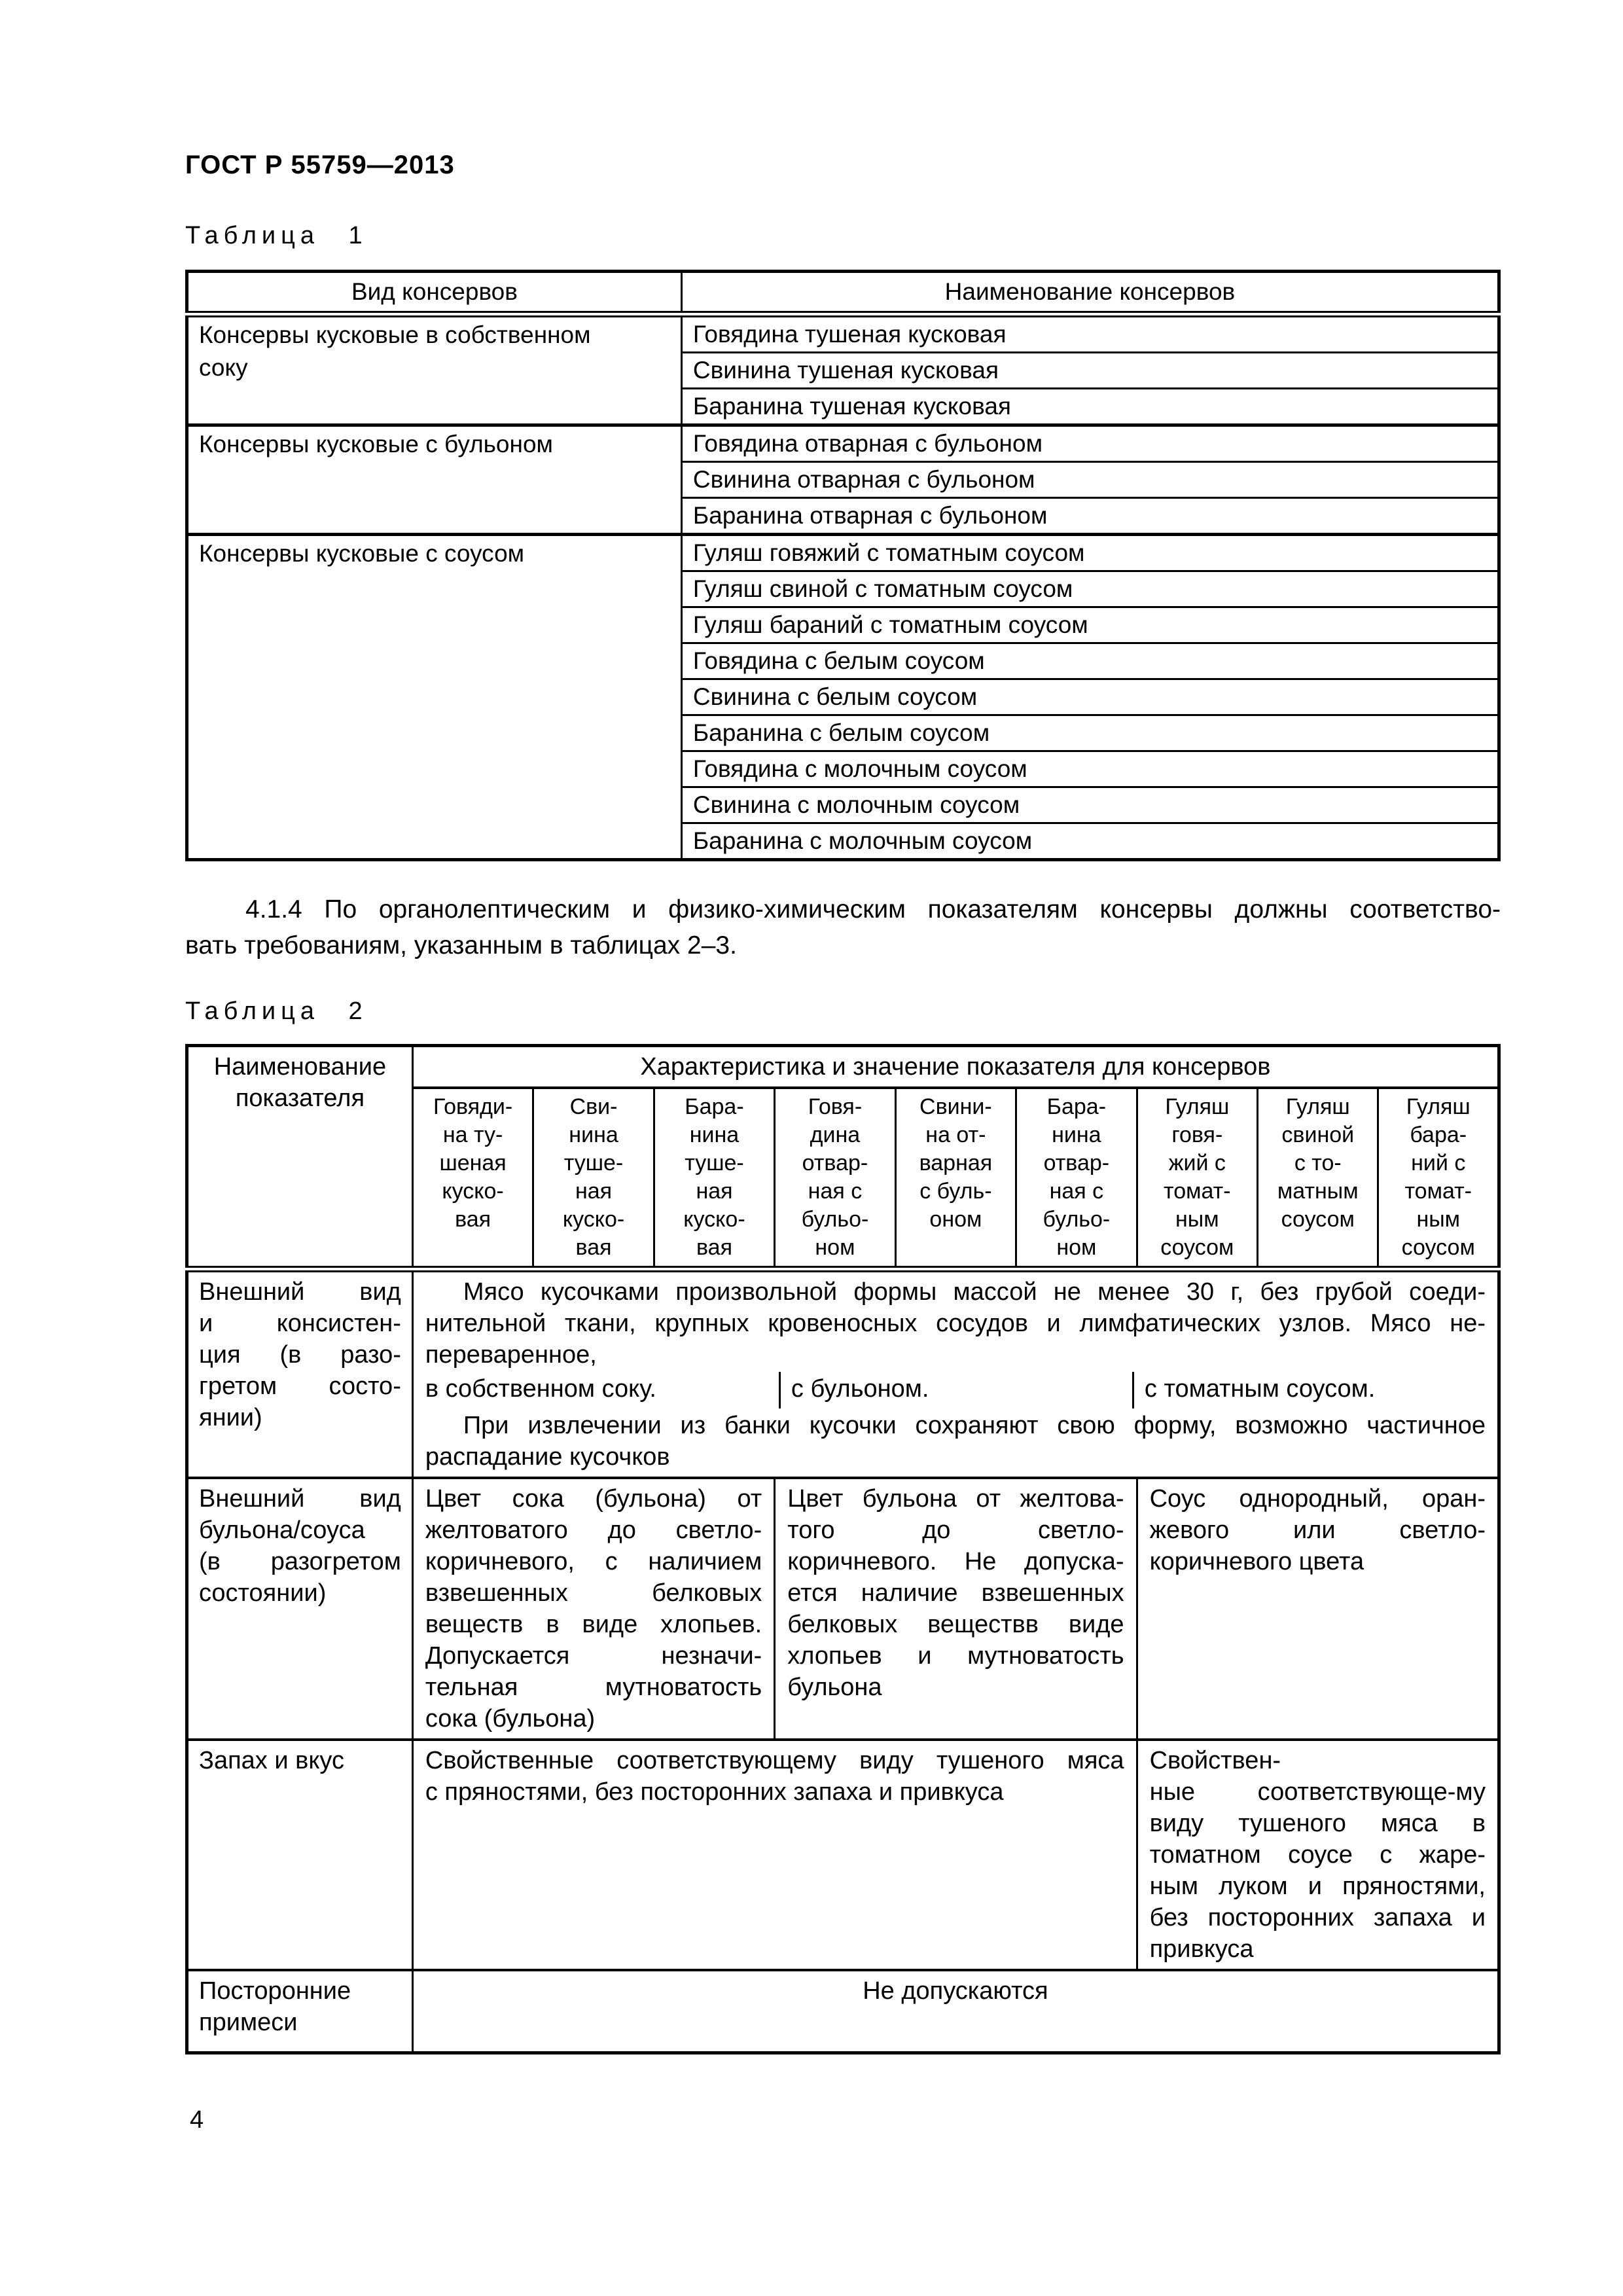  Describe the element at coordinates (263, 1593) in the screenshot. I see `label-line: состоянии)` at that location.